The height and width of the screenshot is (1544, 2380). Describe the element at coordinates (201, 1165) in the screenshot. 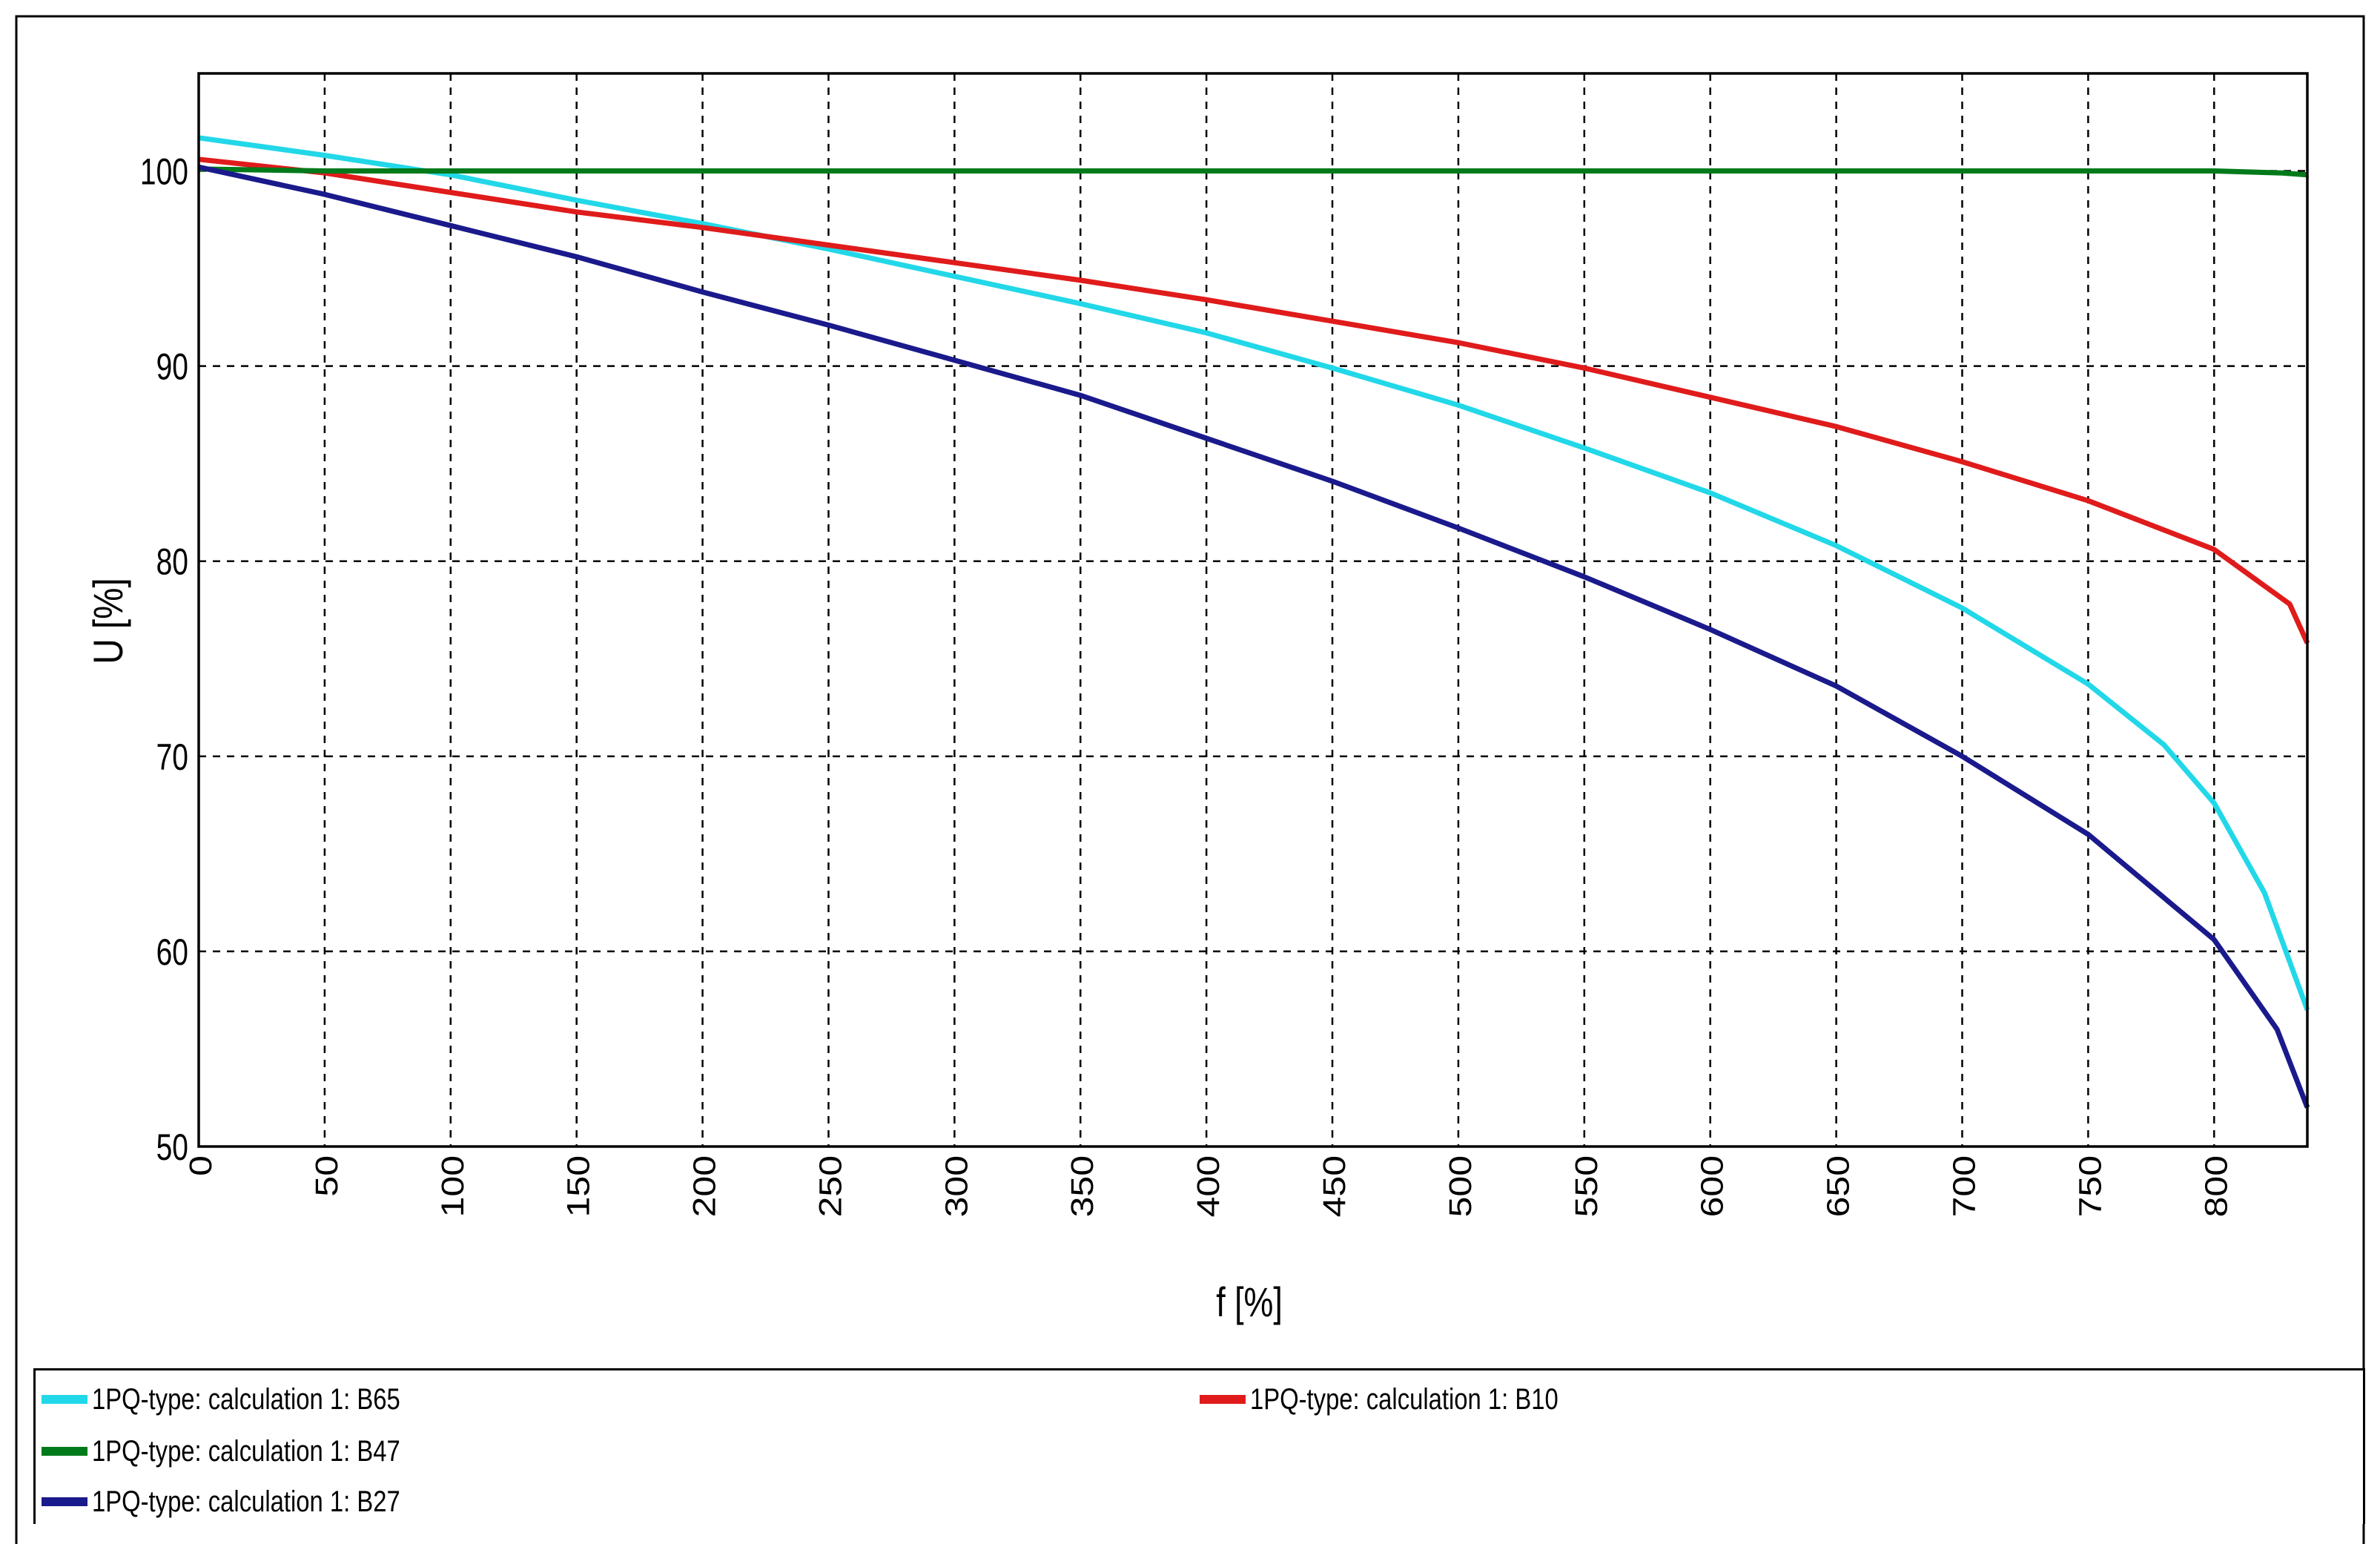

I see `x-tick-label: 0` at that location.